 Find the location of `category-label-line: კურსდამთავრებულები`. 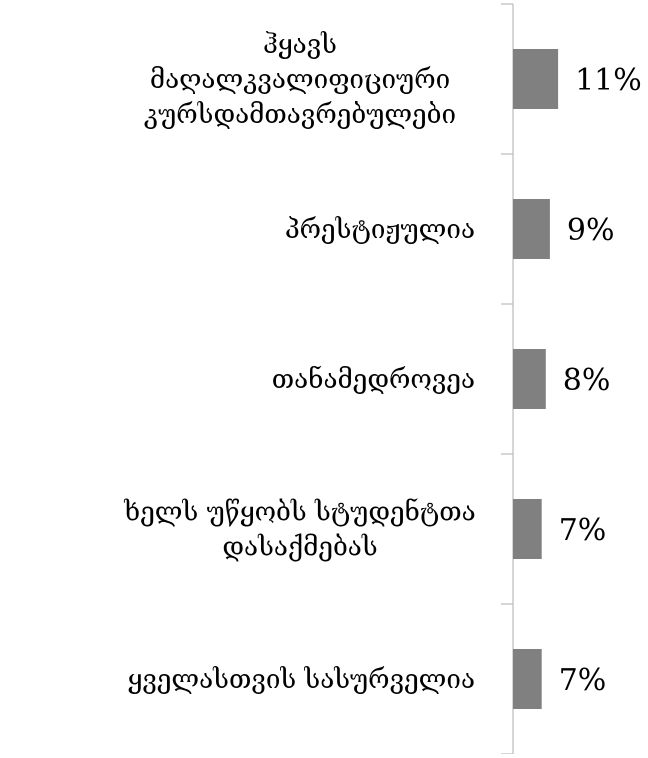

category-label-line: კურსდამთავრებულები is located at coordinates (300, 115).